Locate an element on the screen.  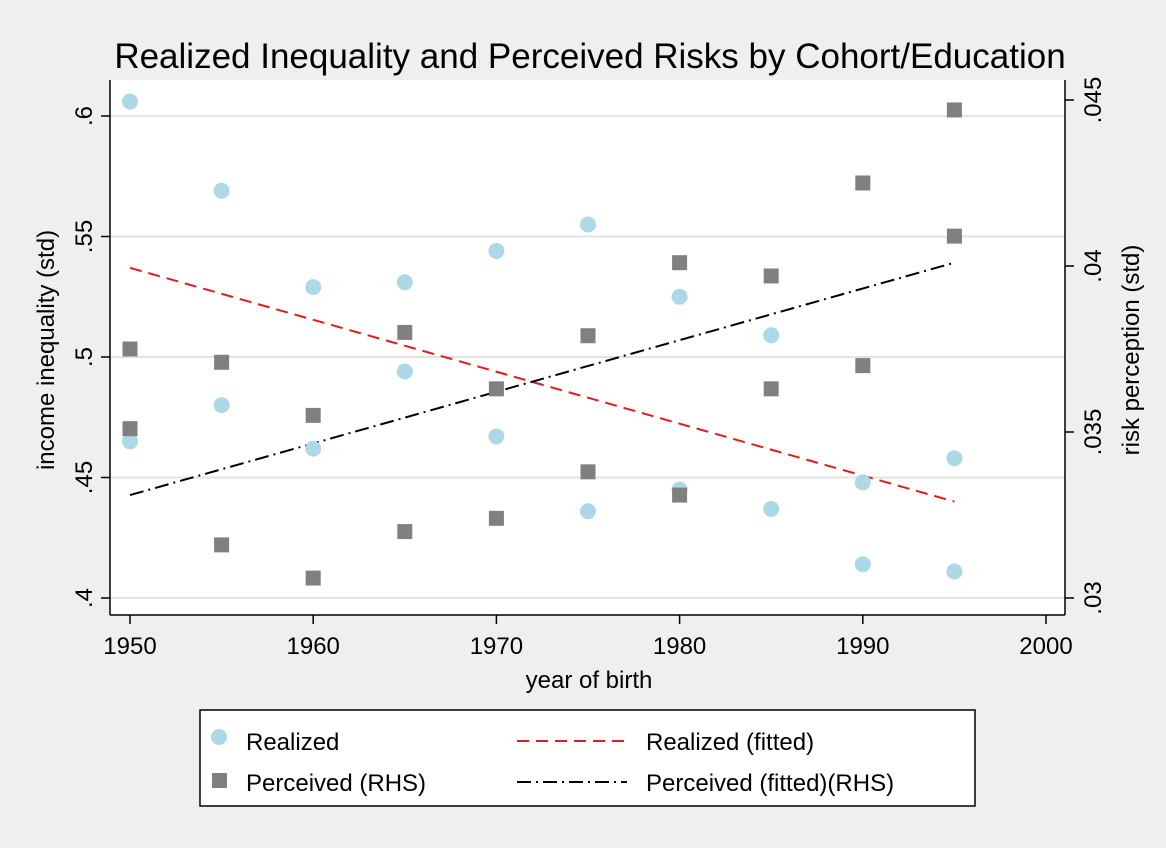
x-tick-label: 1960 is located at coordinates (313, 646).